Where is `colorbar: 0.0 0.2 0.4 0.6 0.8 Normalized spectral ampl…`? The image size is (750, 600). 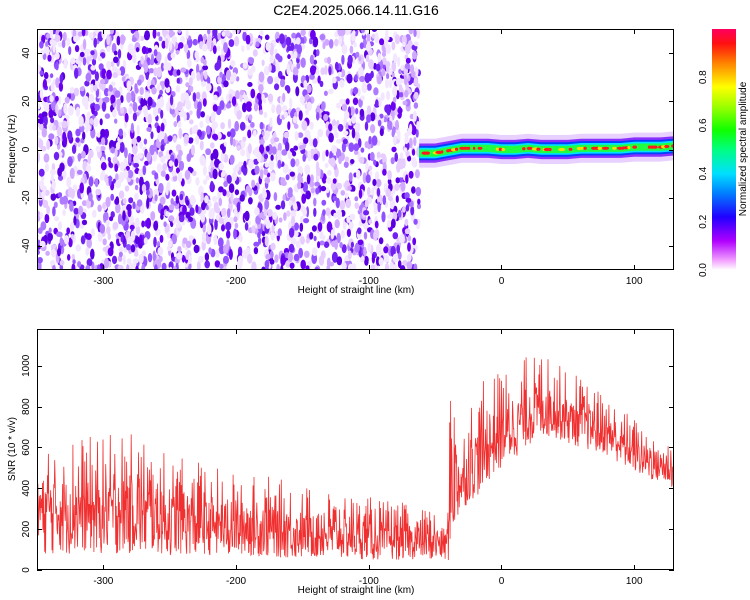 colorbar: 0.0 0.2 0.4 0.6 0.8 Normalized spectral ampl… is located at coordinates (723, 153).